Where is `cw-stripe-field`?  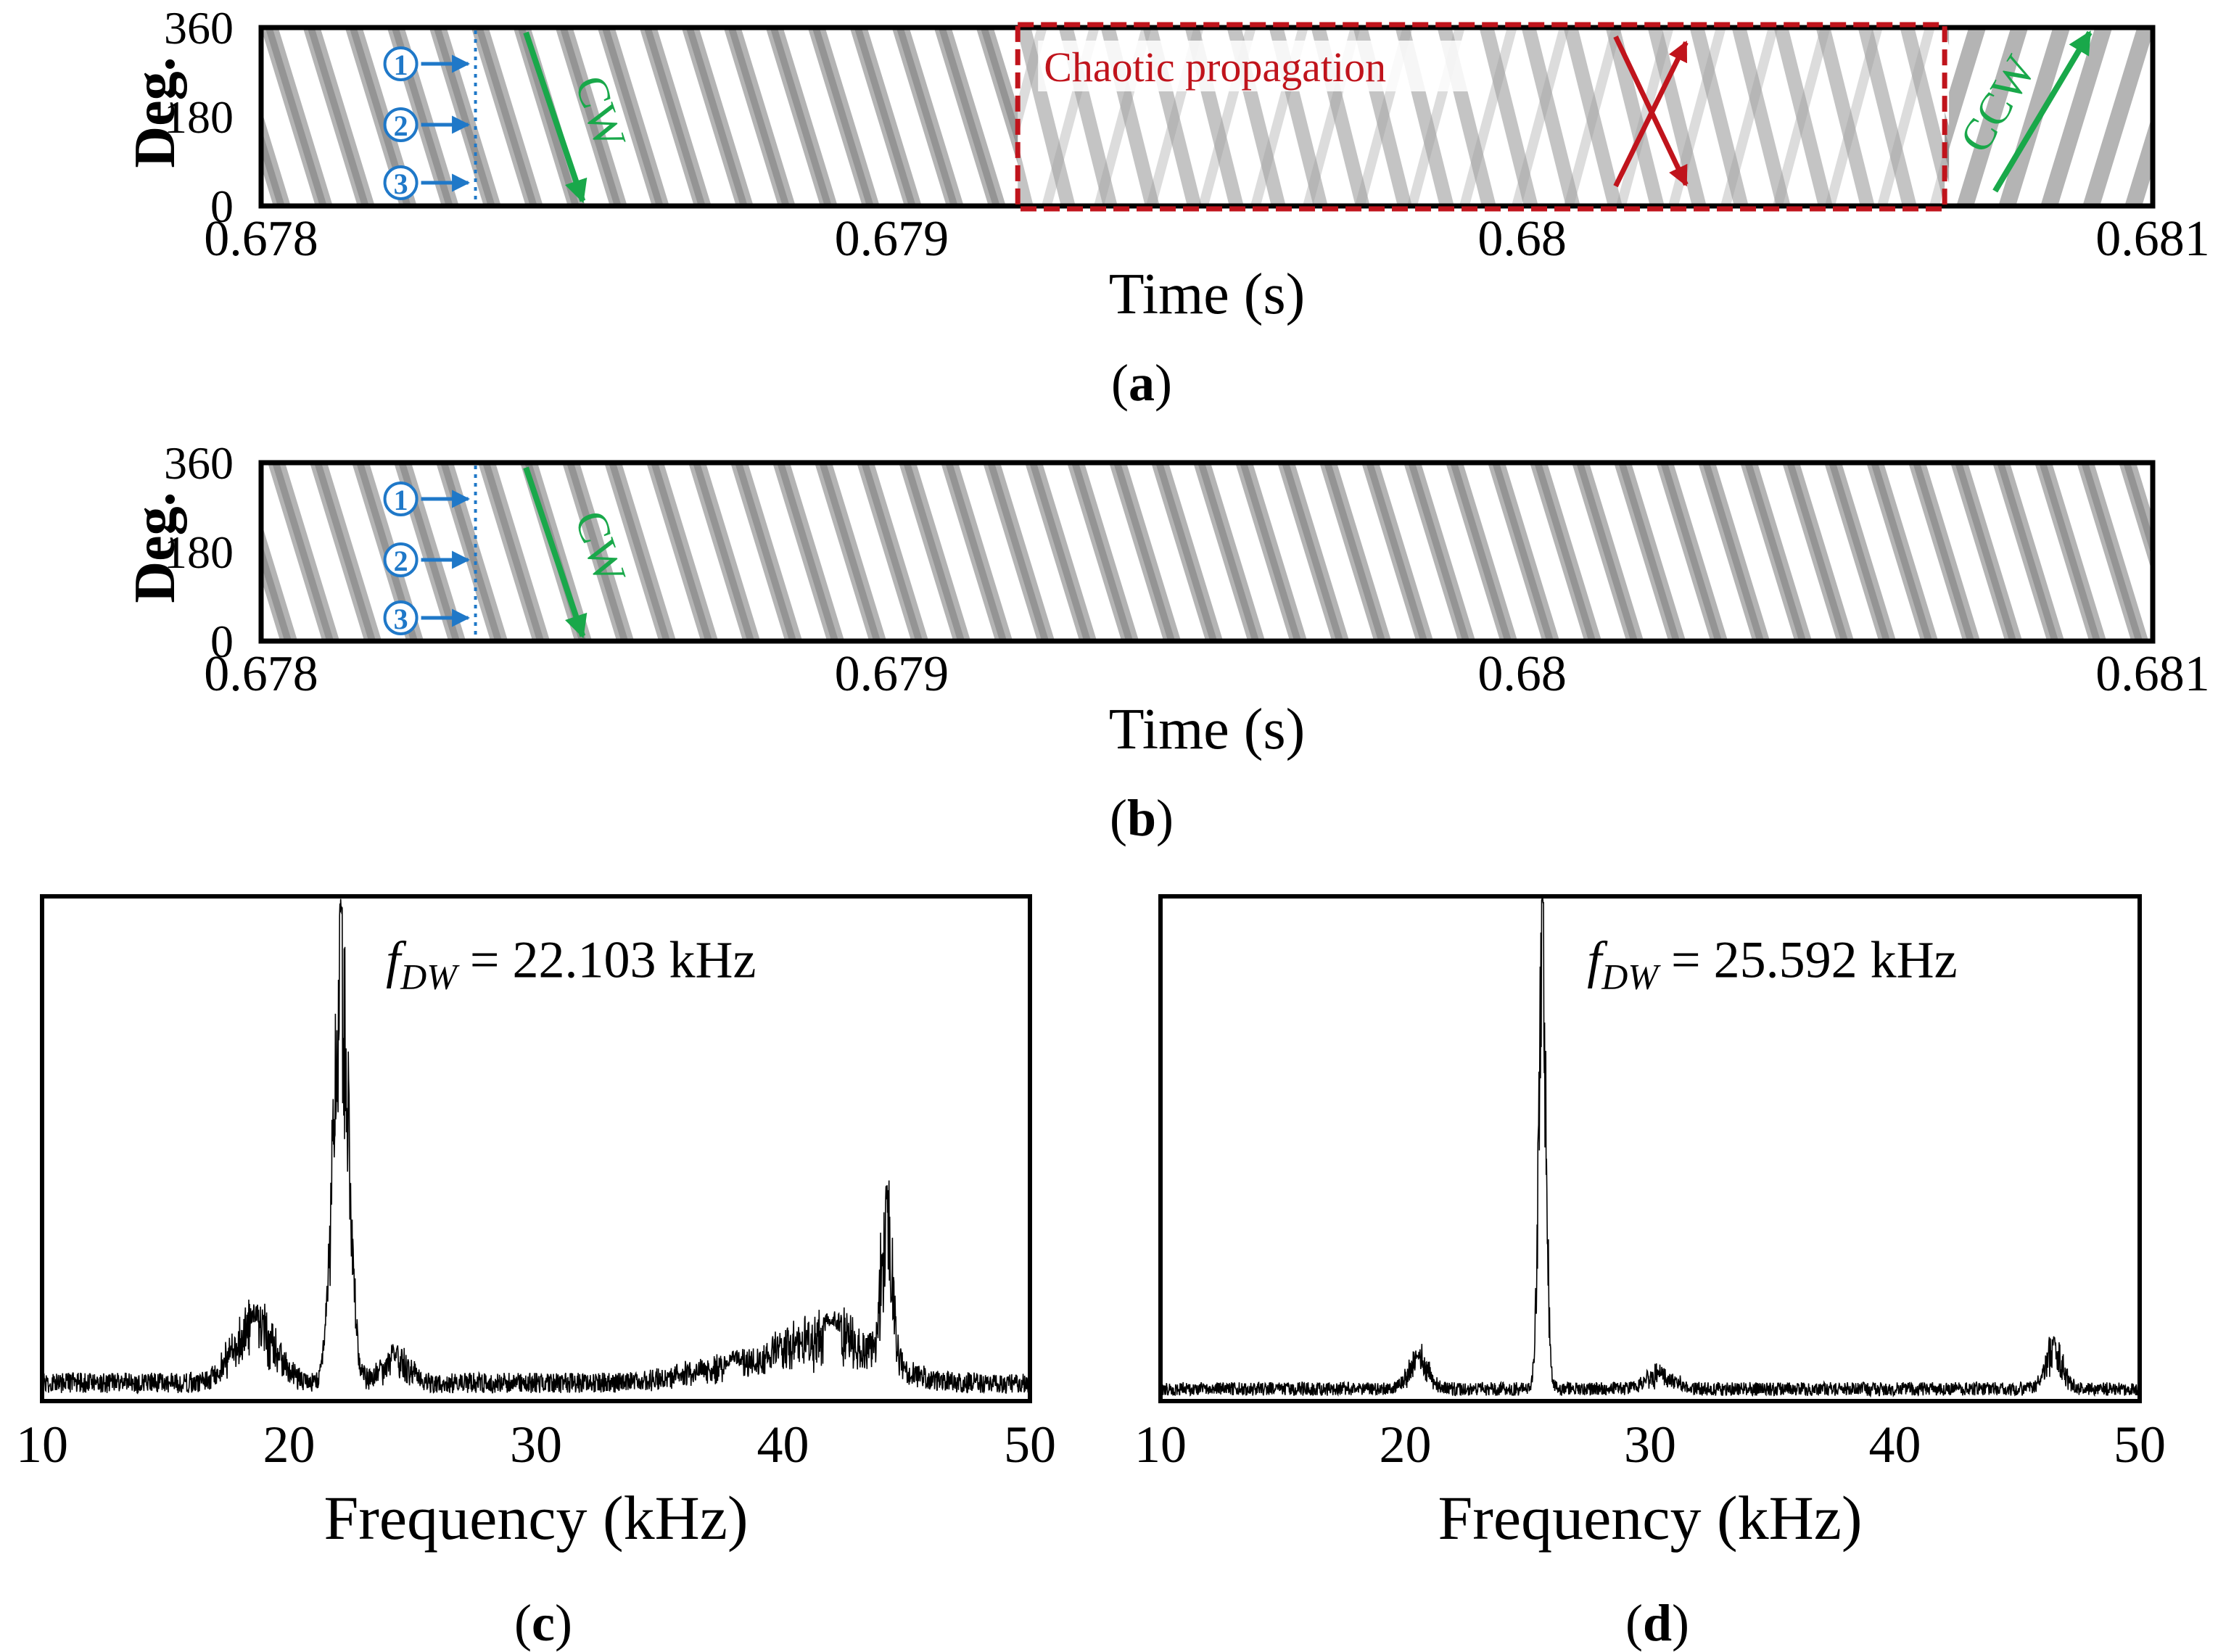
cw-stripe-field is located at coordinates (1207, 552).